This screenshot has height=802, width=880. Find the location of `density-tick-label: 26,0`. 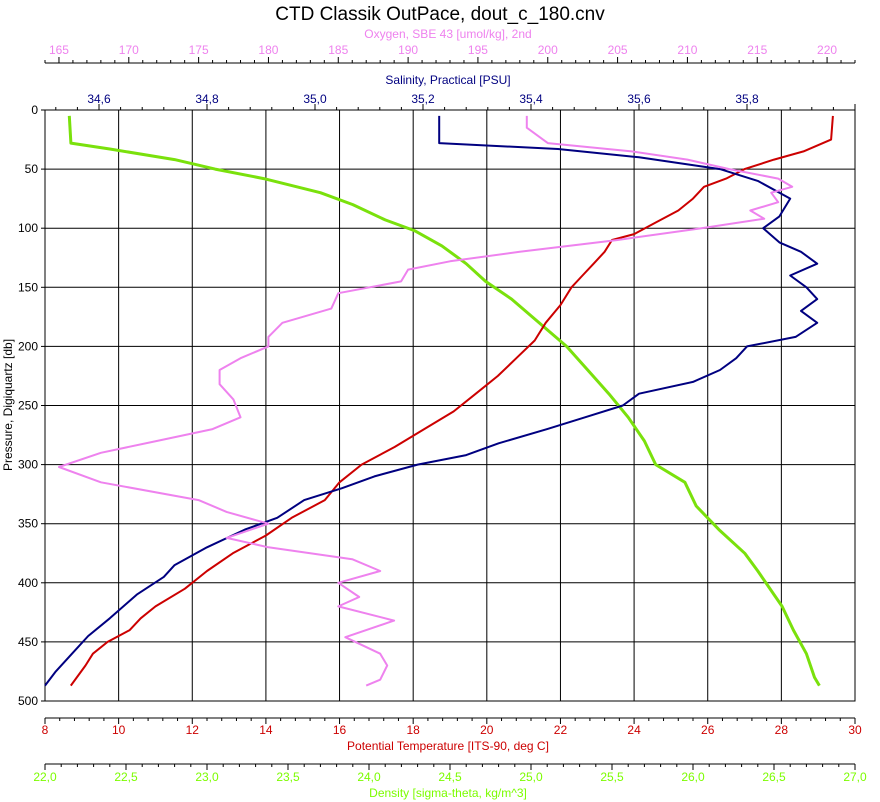

density-tick-label: 26,0 is located at coordinates (693, 777).